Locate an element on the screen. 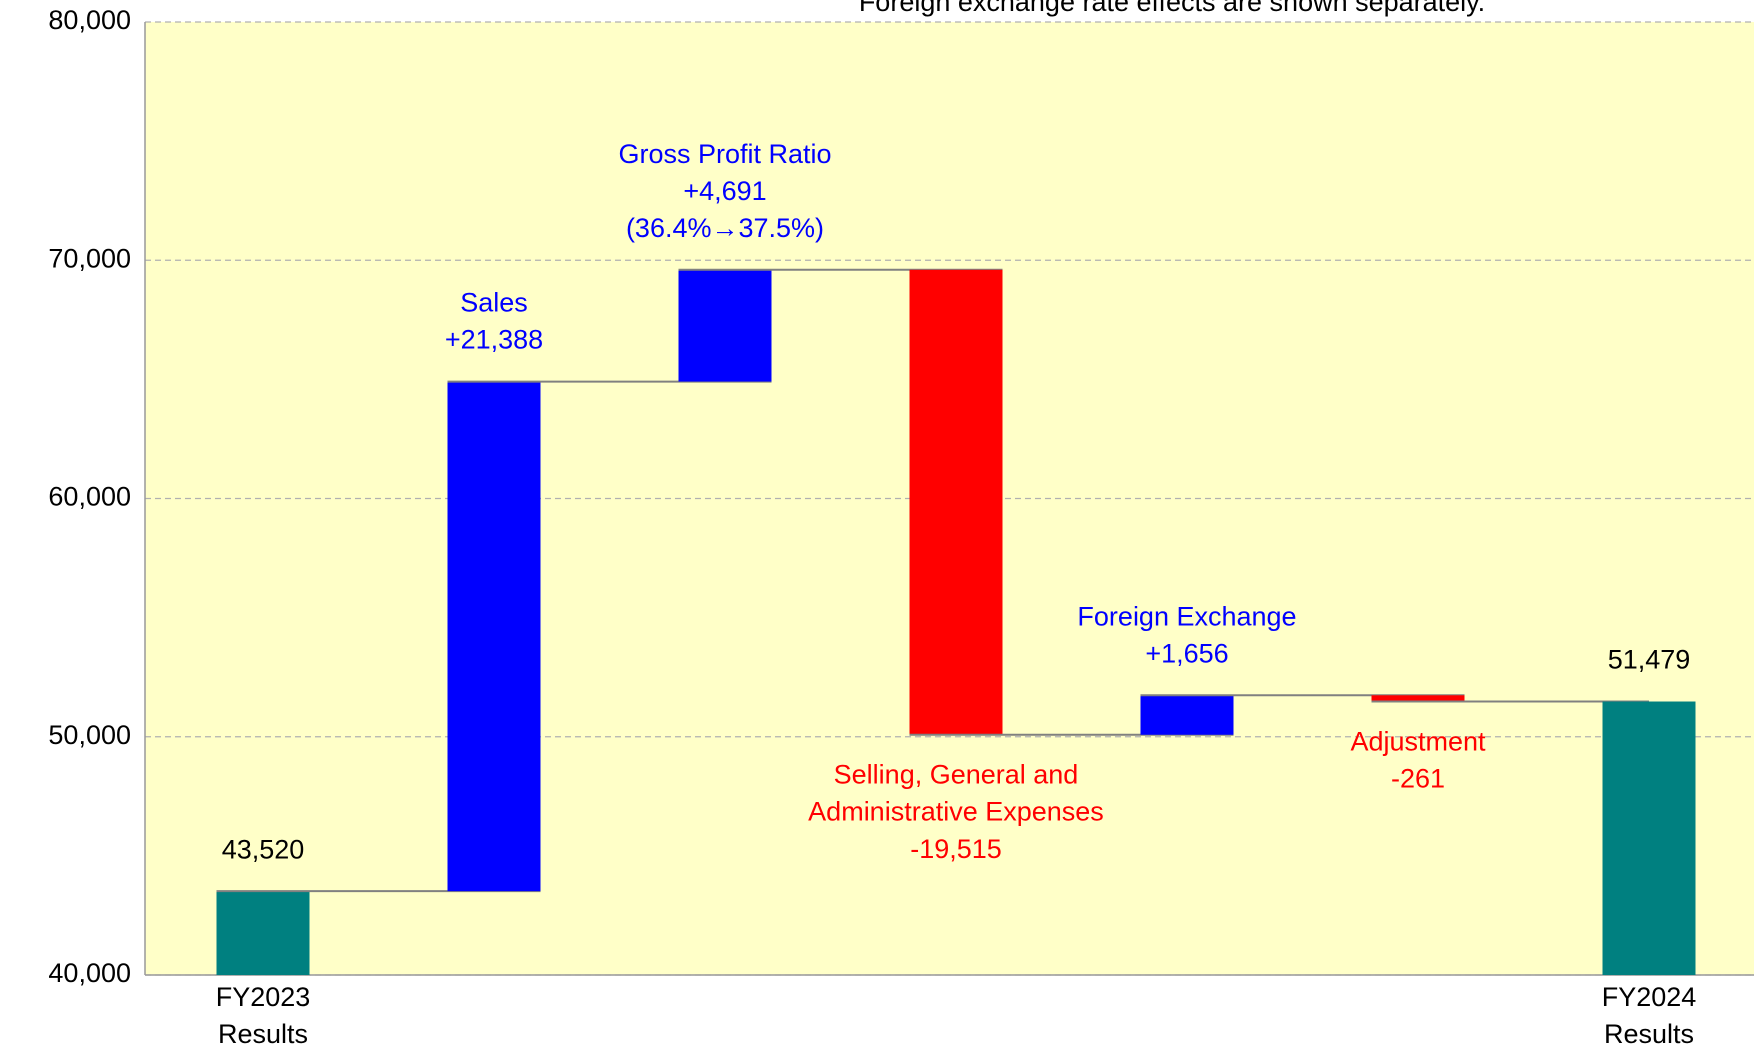 This screenshot has height=1055, width=1754. value-label: +1,656 is located at coordinates (1186, 653).